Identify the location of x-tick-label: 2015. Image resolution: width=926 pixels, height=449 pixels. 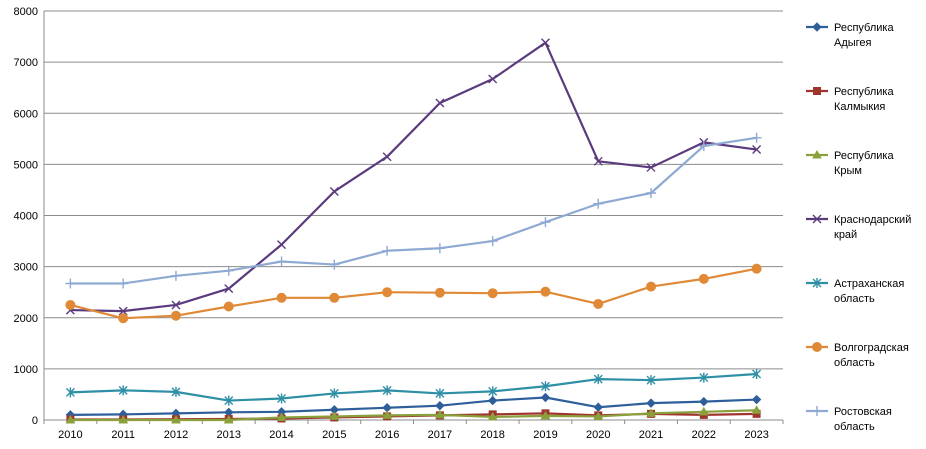
(334, 435).